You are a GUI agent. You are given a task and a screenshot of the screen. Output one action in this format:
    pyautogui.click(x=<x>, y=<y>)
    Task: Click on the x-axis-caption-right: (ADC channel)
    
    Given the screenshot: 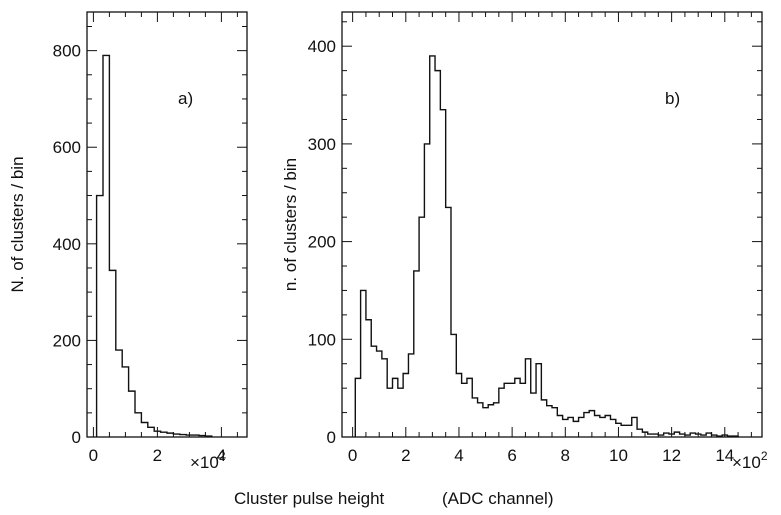 What is the action you would take?
    pyautogui.click(x=498, y=498)
    